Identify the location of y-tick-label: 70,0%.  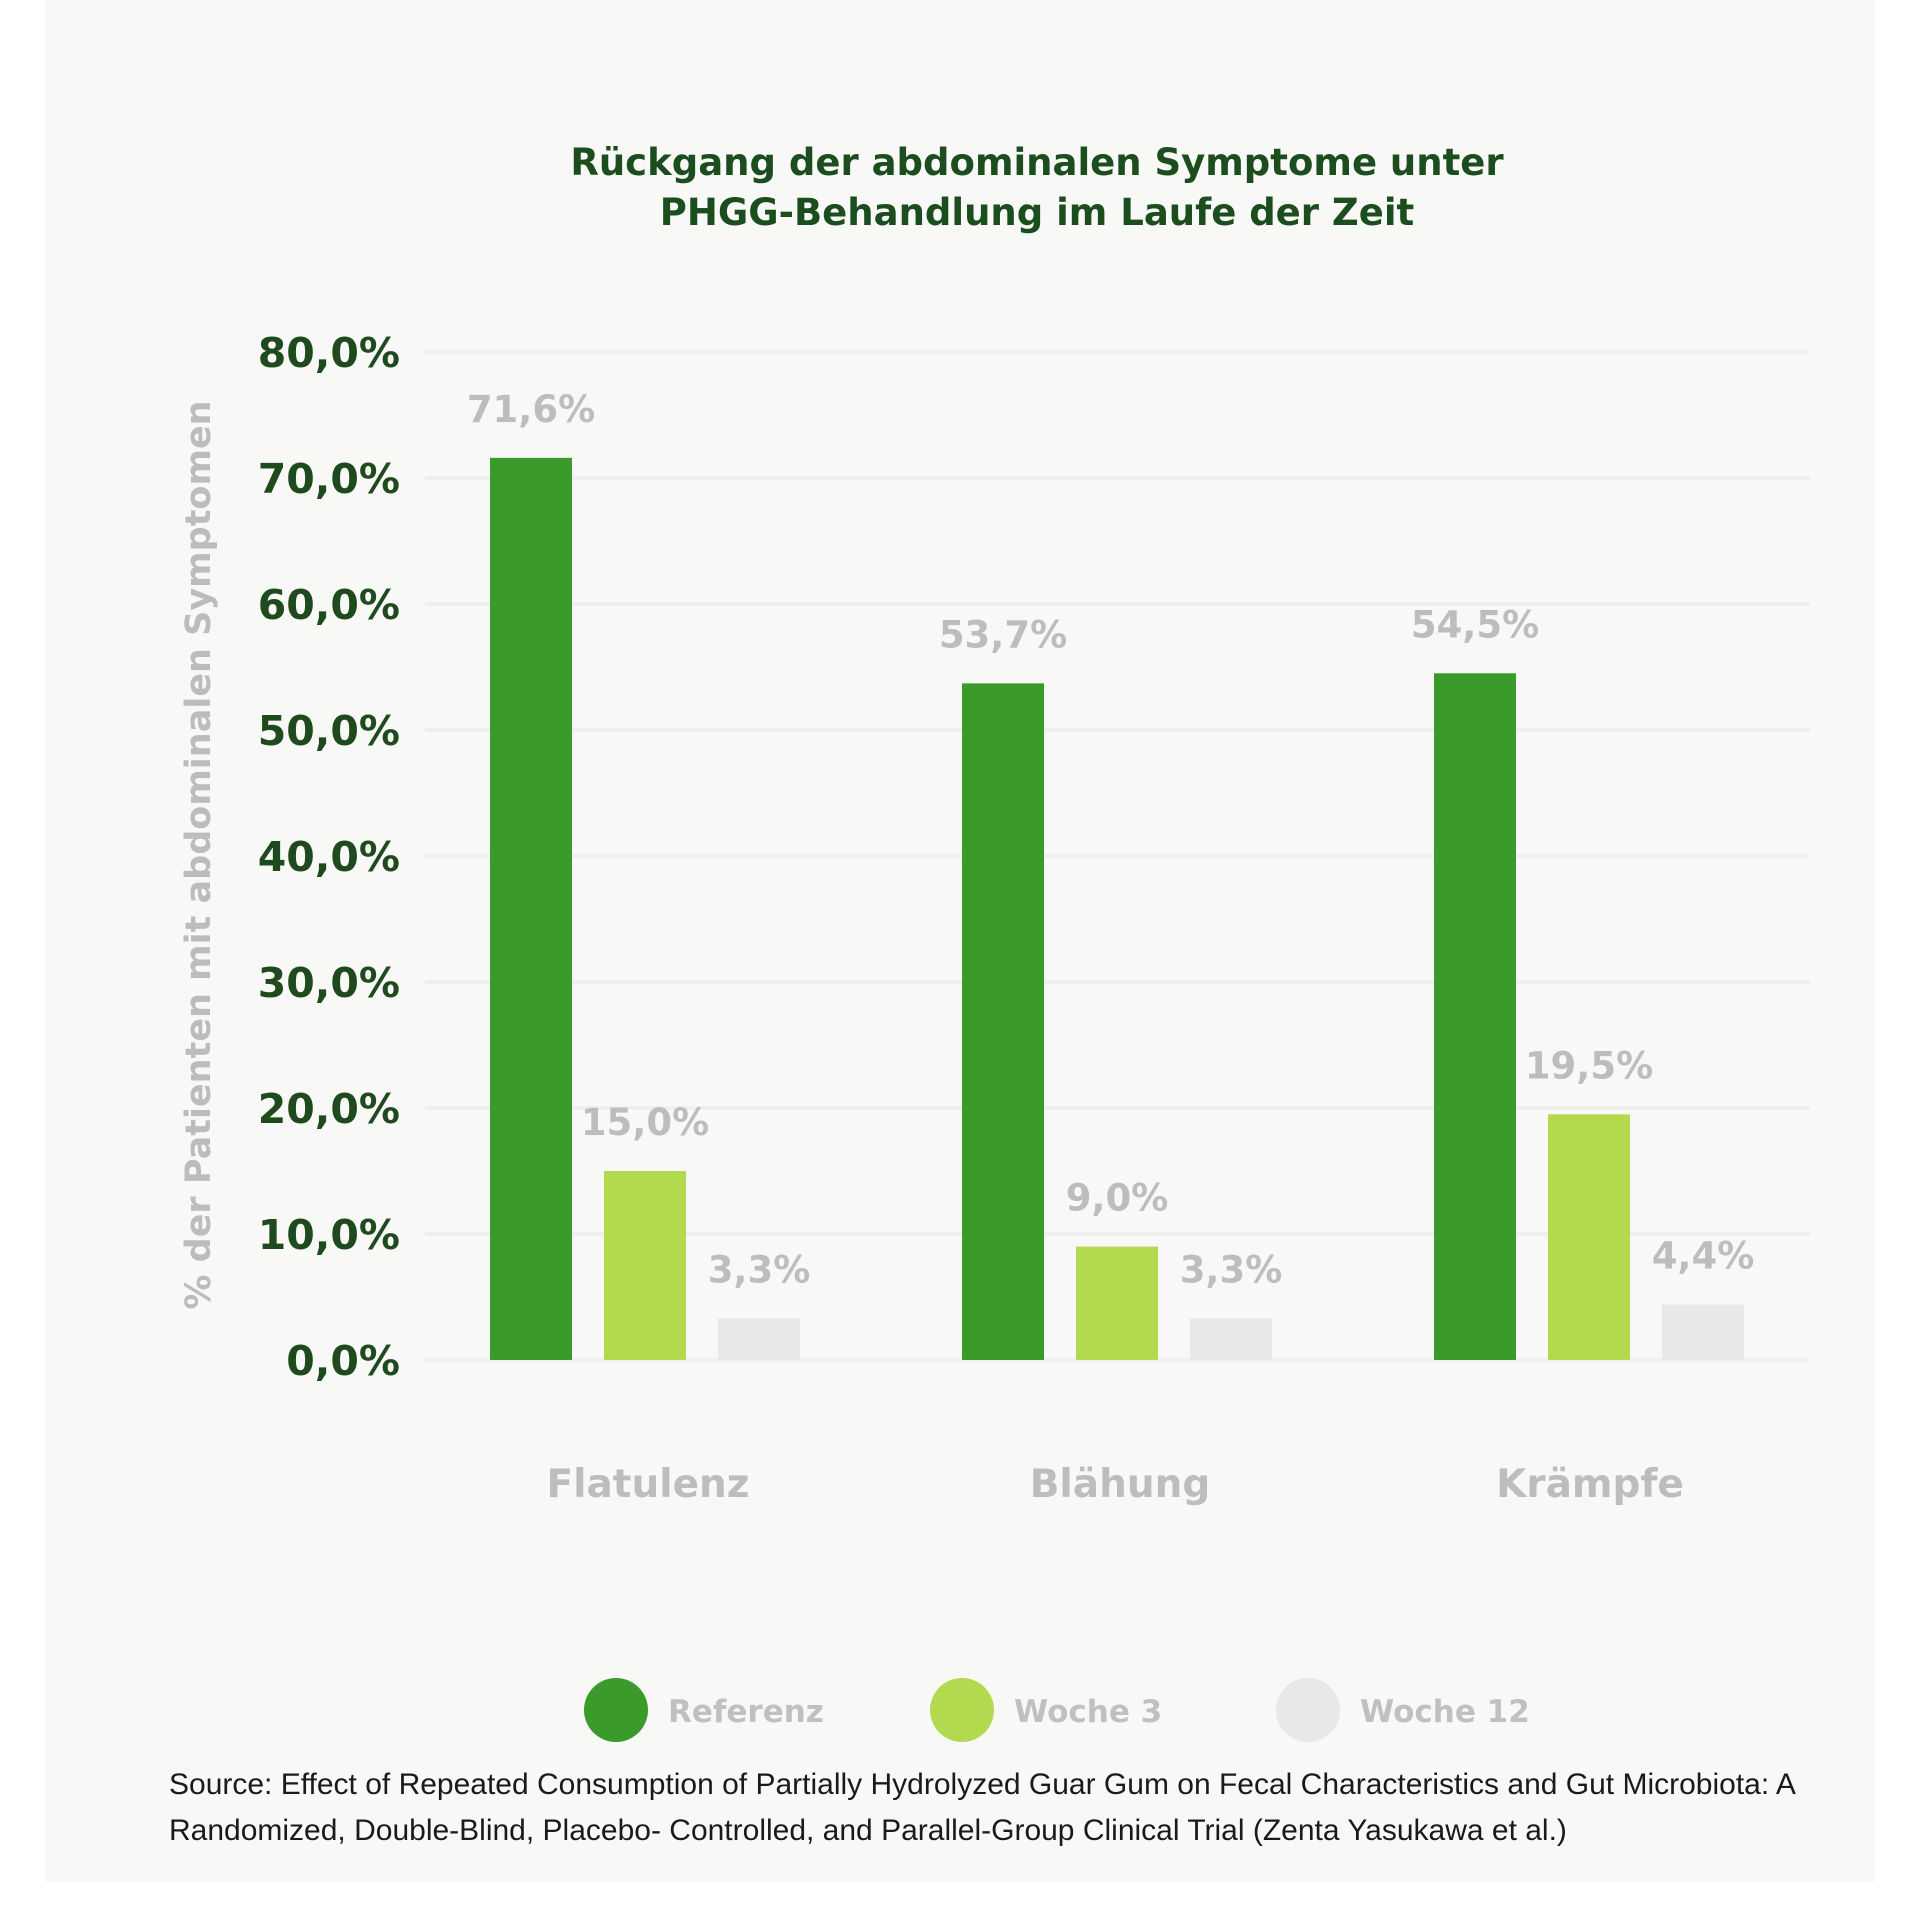
(329, 479).